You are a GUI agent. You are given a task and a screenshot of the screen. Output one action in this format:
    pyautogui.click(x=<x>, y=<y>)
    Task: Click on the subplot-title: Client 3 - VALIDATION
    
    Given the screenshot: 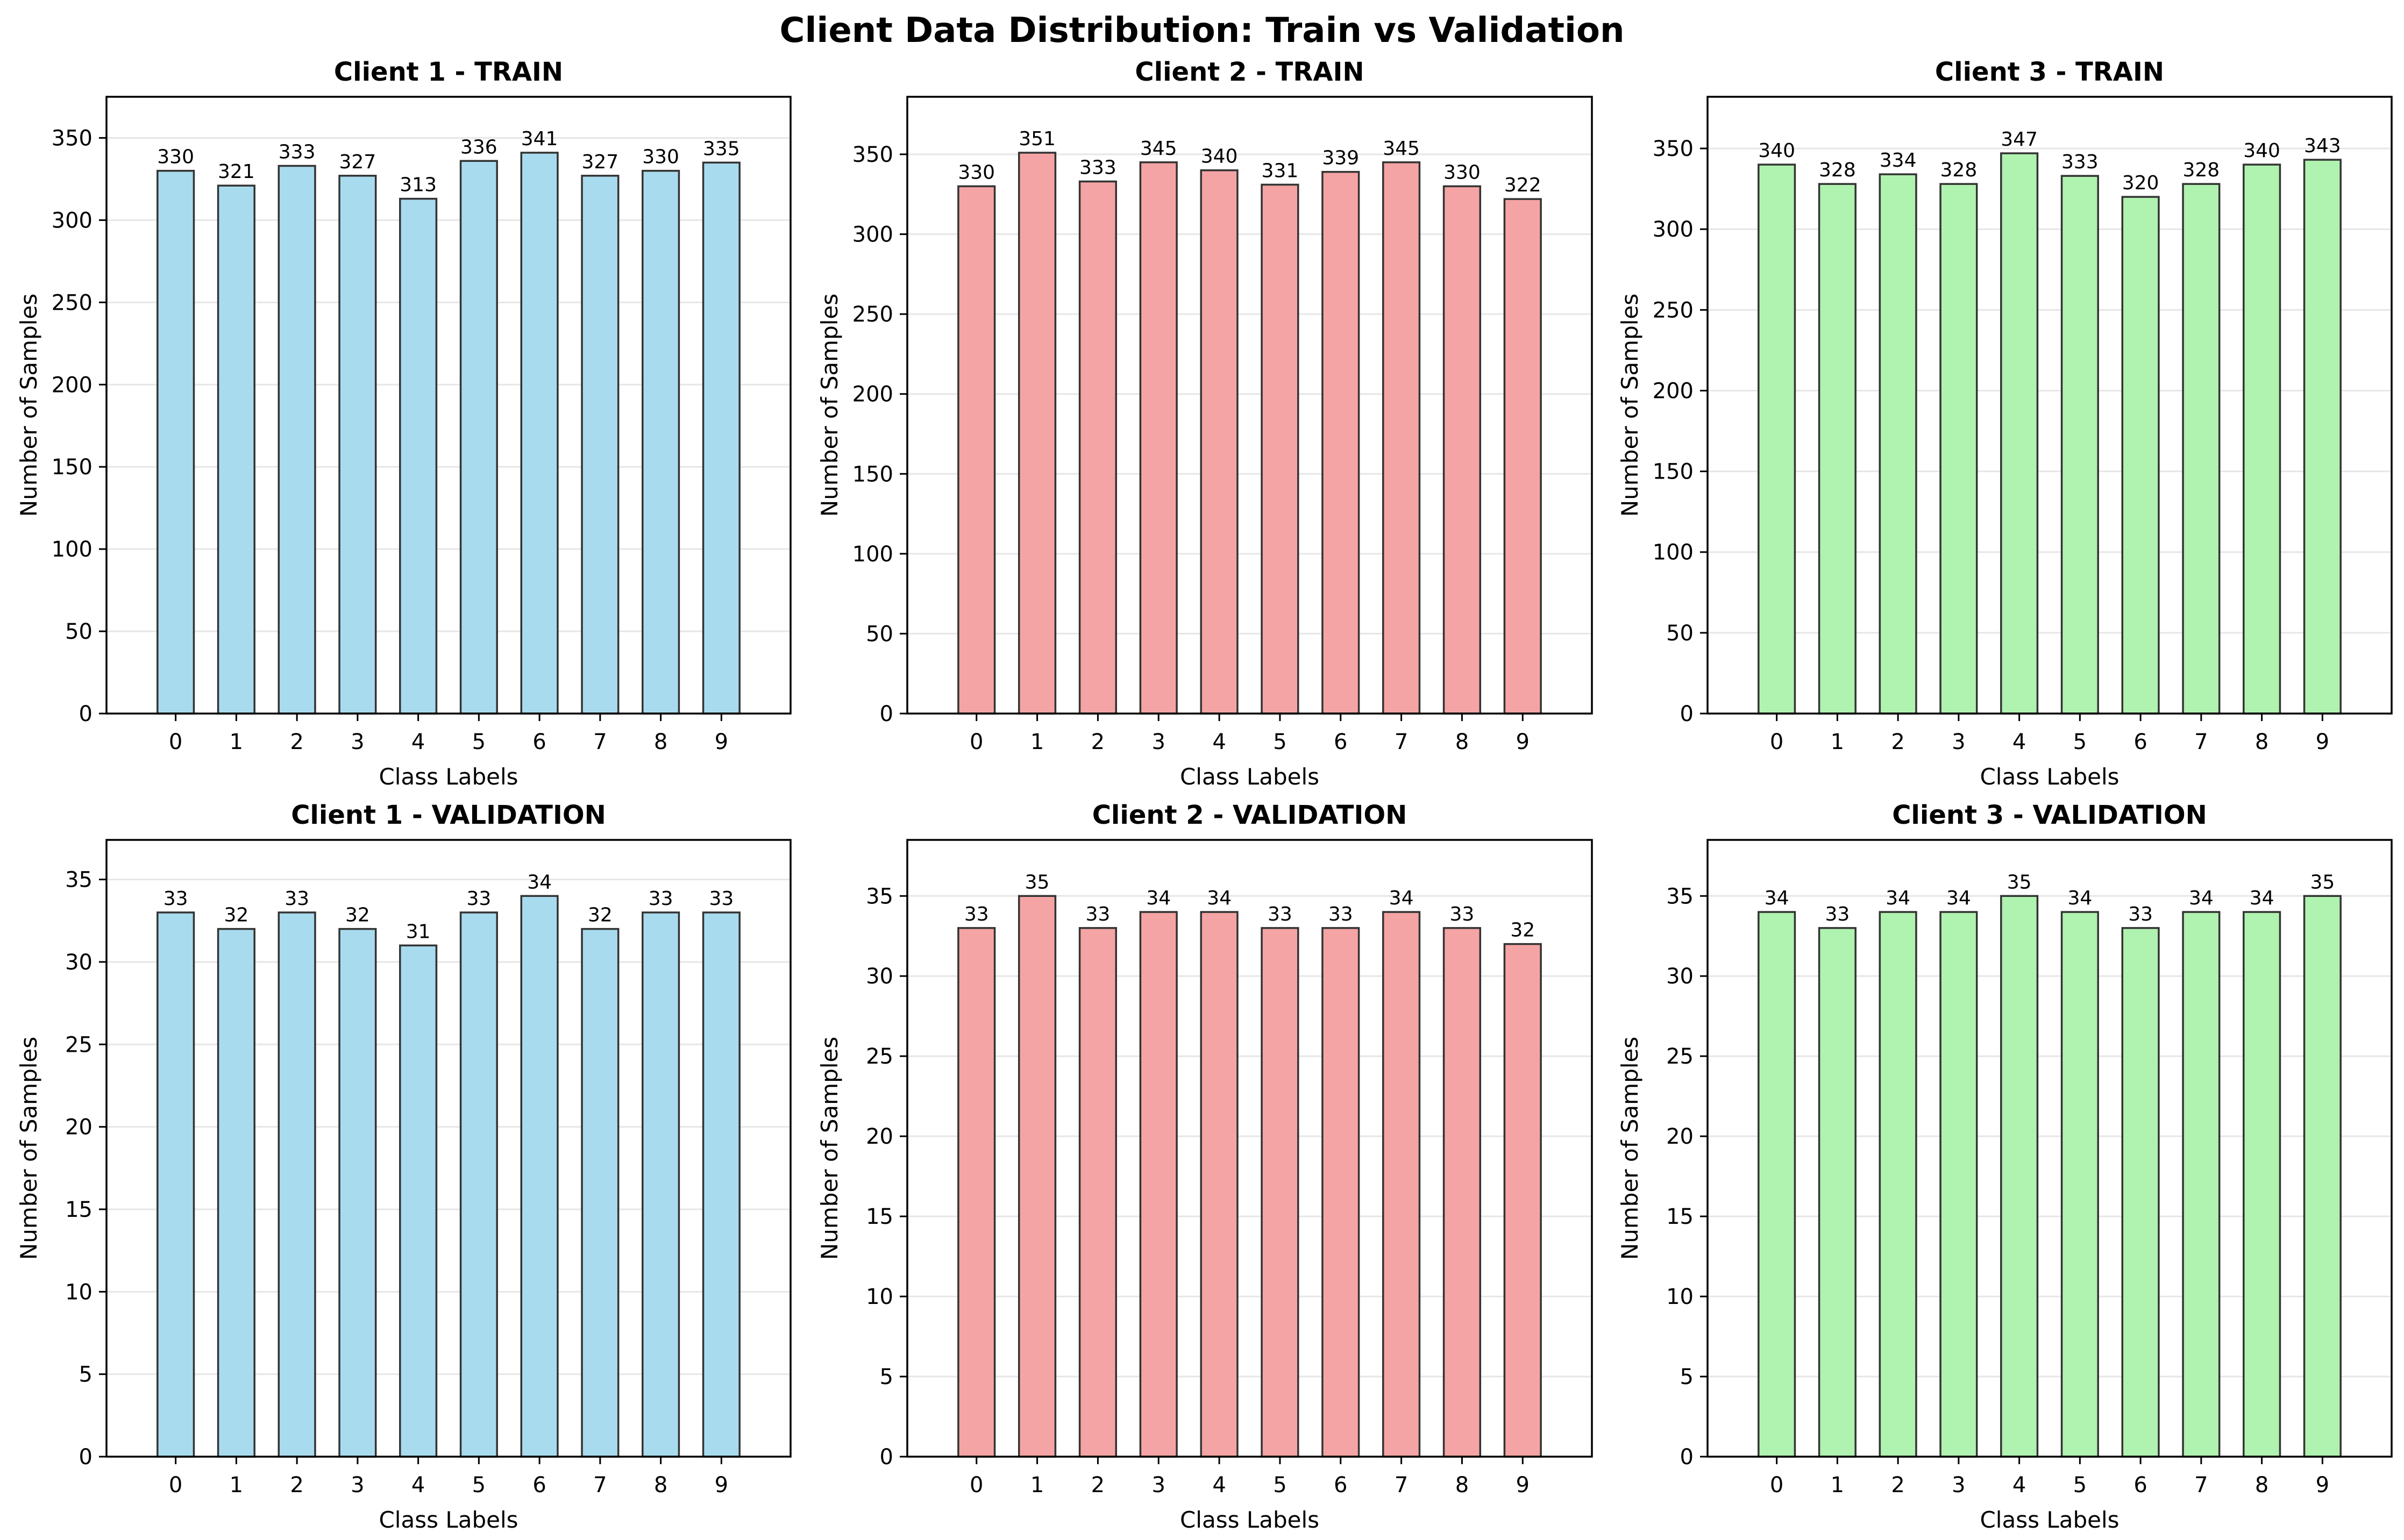 What is the action you would take?
    pyautogui.click(x=2049, y=815)
    